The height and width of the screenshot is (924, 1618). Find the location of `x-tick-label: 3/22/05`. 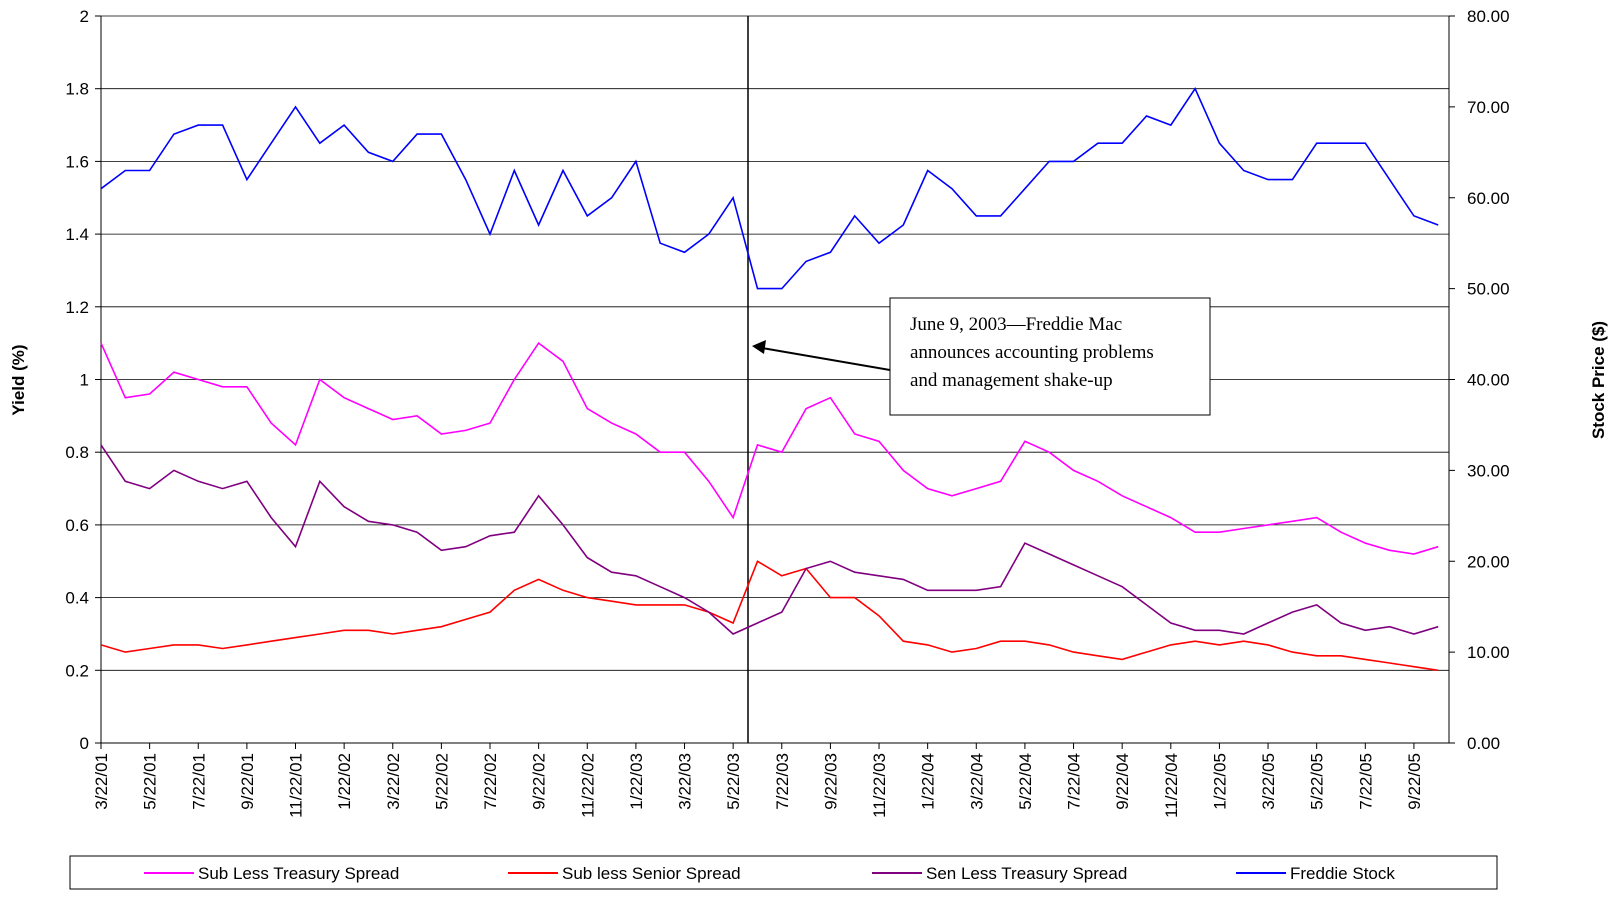

x-tick-label: 3/22/05 is located at coordinates (1268, 781).